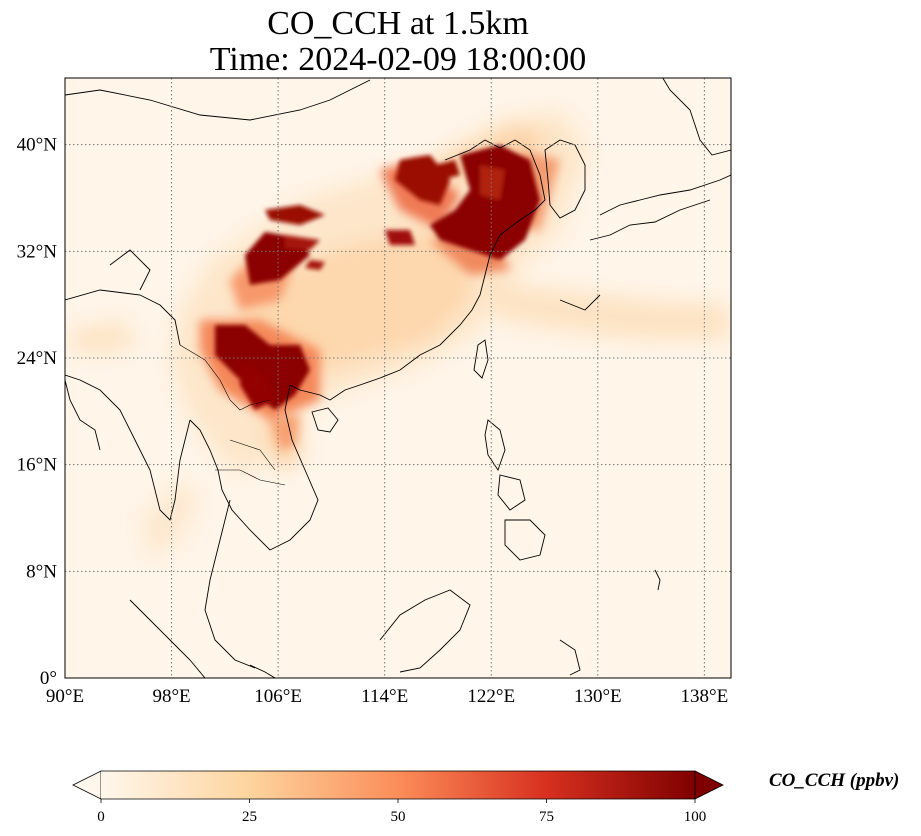 The width and height of the screenshot is (921, 836). Describe the element at coordinates (834, 780) in the screenshot. I see `colorbar-label: CO_CCH (ppbv)` at that location.